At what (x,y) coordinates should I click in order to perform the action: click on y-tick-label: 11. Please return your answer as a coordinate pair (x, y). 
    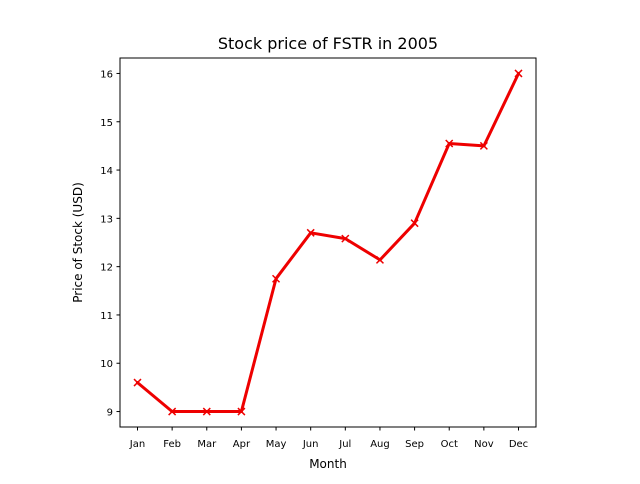
    Looking at the image, I should click on (106, 316).